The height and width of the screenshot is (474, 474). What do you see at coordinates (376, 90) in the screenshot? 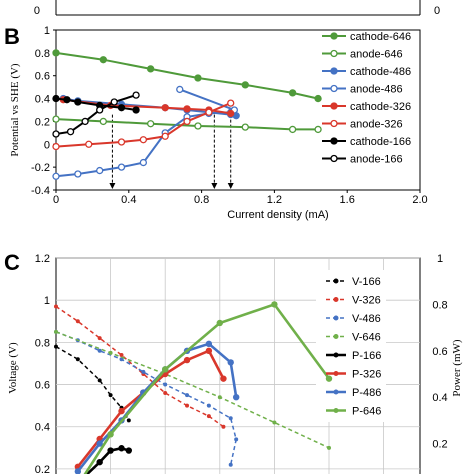
I see `legend-label-anode-486: anode-486` at bounding box center [376, 90].